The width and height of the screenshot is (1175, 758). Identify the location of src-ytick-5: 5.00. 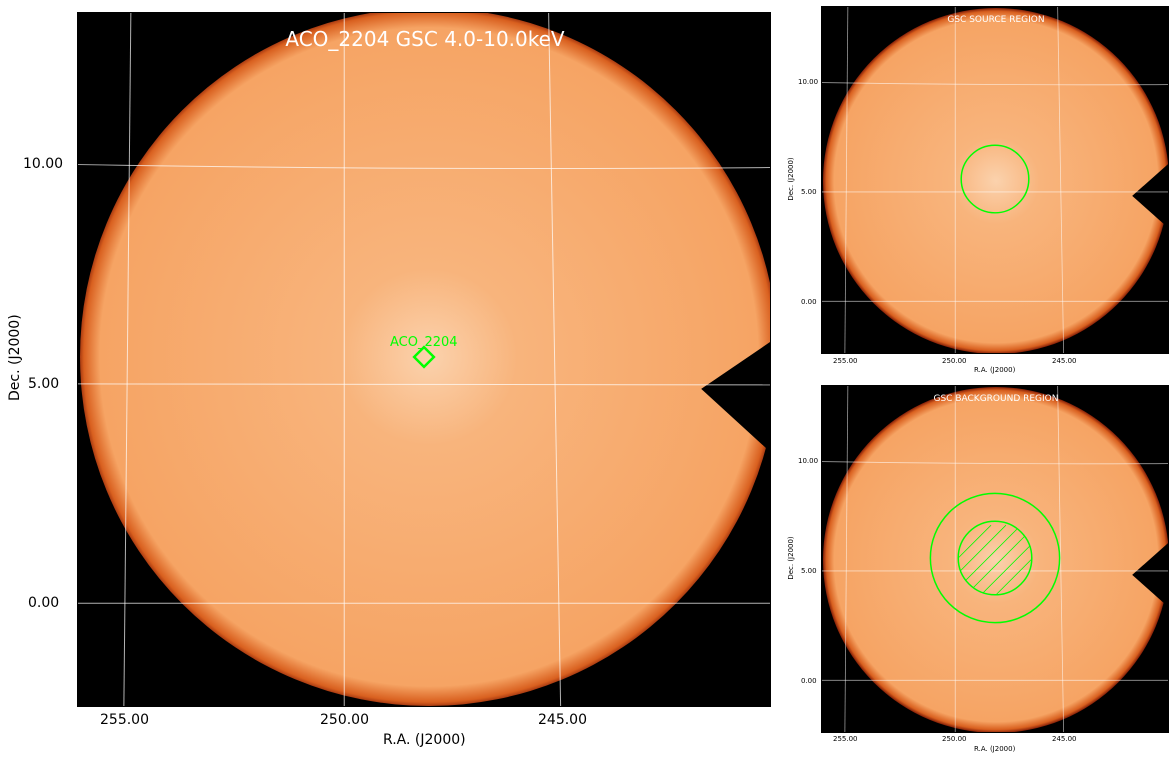
(809, 192).